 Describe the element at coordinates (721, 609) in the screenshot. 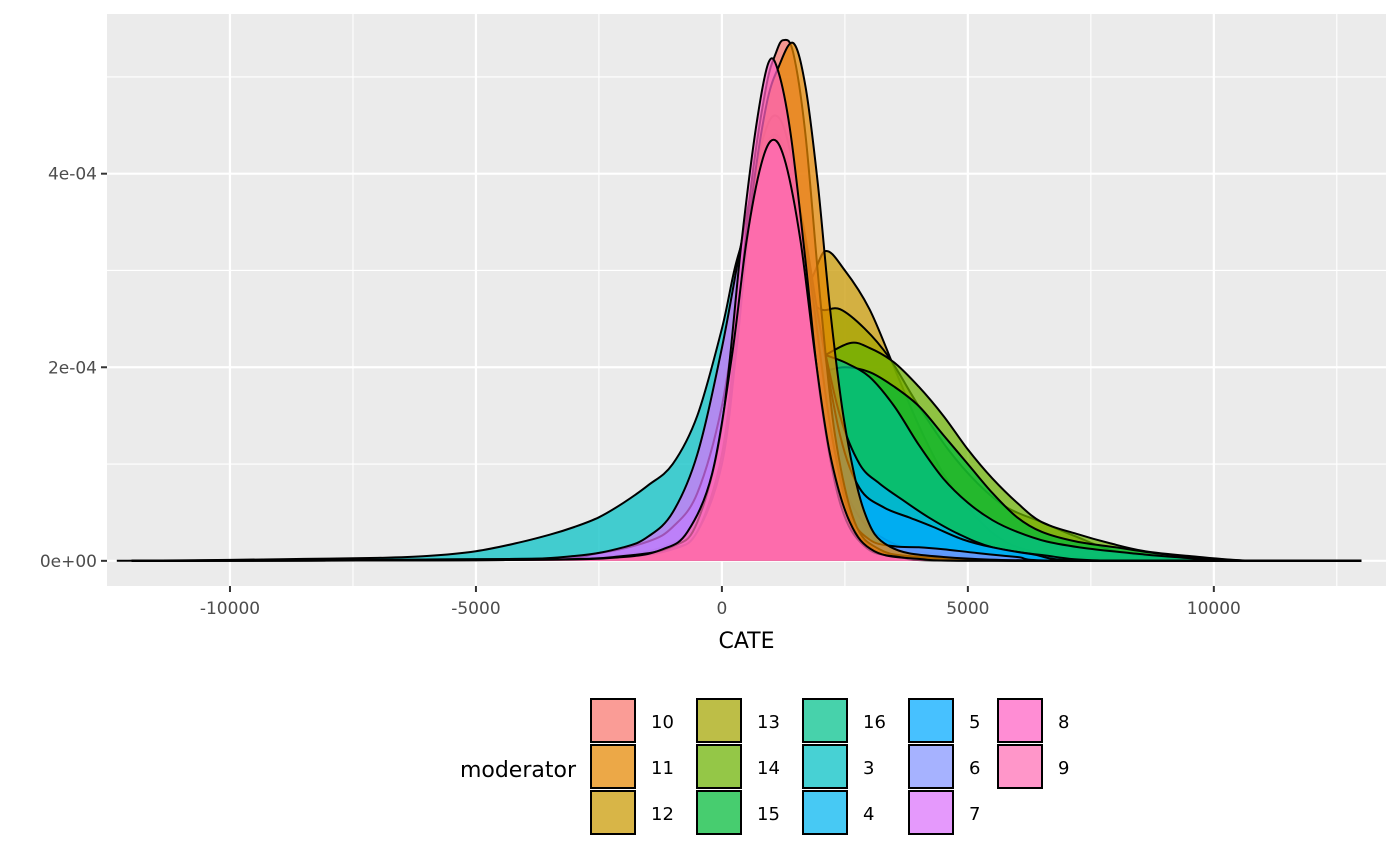

I see `x-tick-label: 0` at that location.